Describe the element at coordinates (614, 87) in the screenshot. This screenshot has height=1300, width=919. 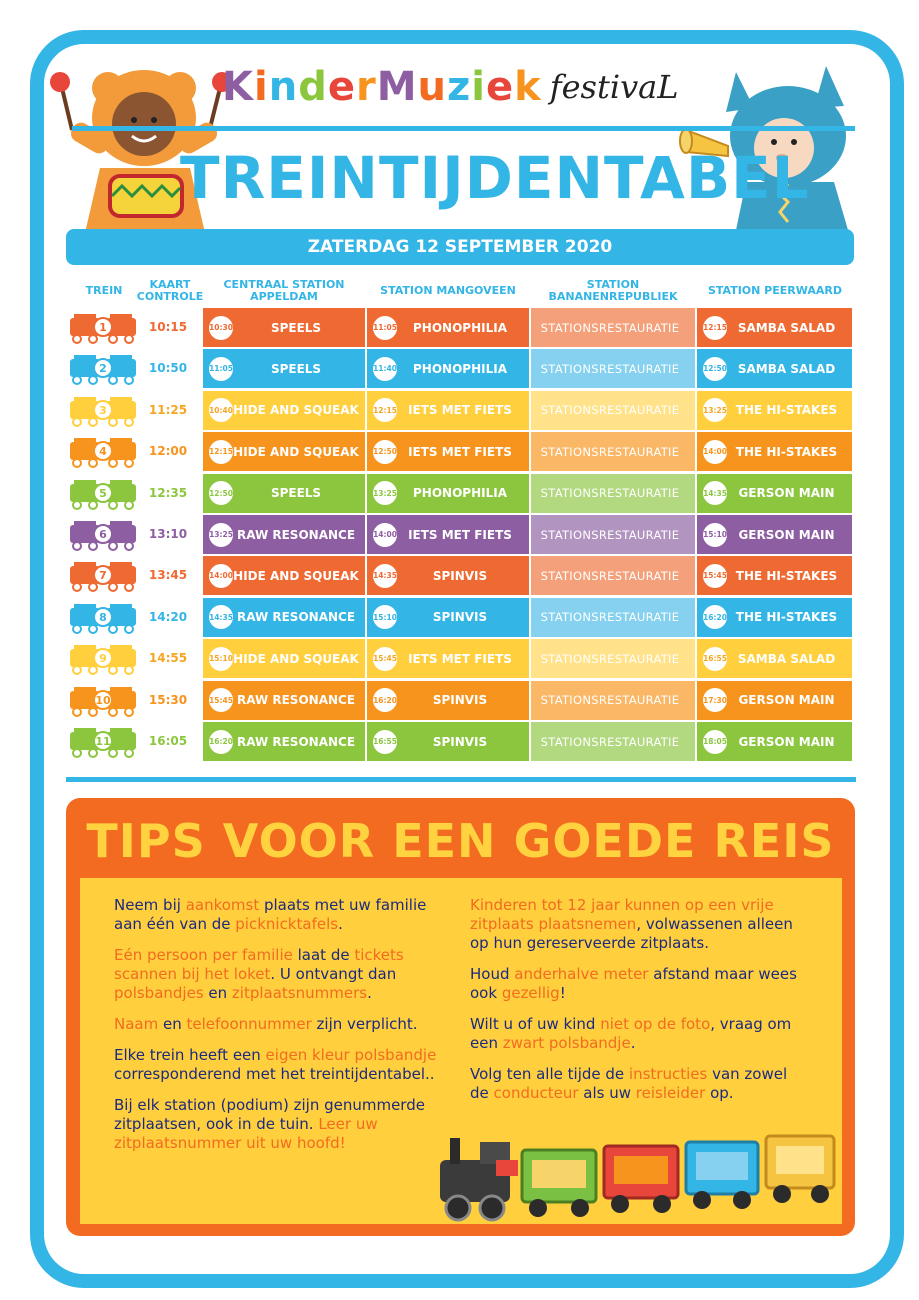
I see `logo-festival-word: festivaL` at that location.